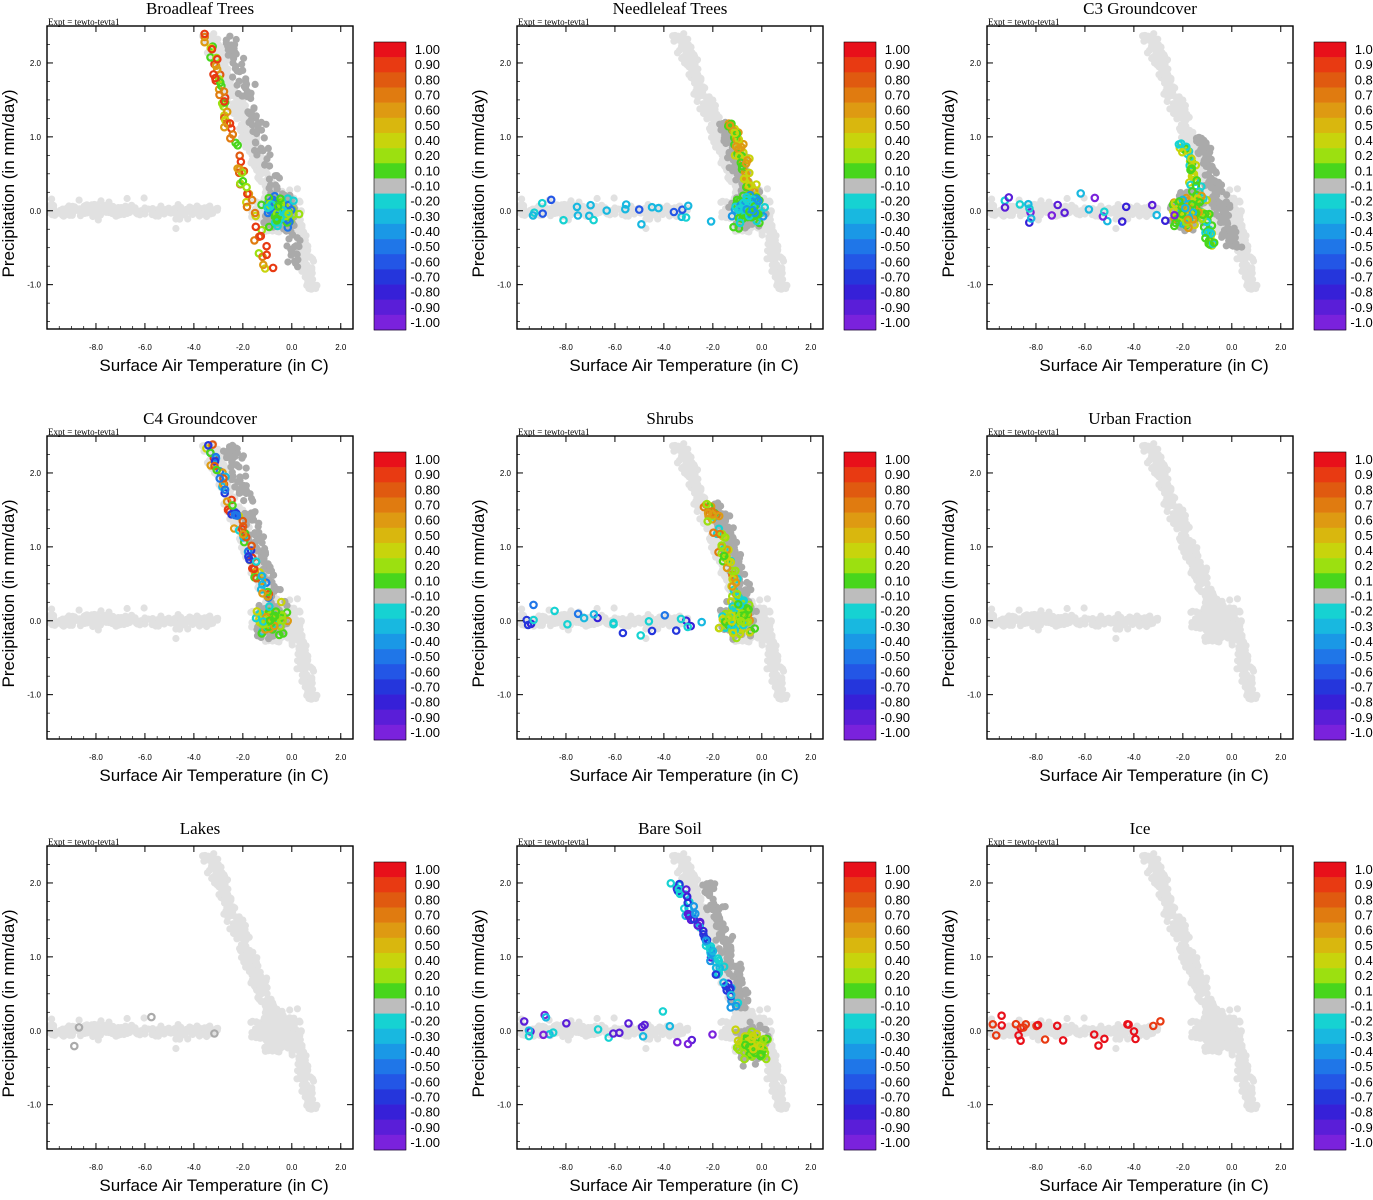 Image resolution: width=1373 pixels, height=1200 pixels. Describe the element at coordinates (895, 276) in the screenshot. I see `colorbar-label: -0.70` at that location.